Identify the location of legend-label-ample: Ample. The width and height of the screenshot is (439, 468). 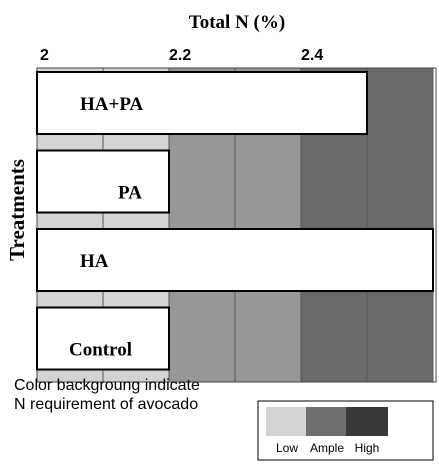
(327, 448).